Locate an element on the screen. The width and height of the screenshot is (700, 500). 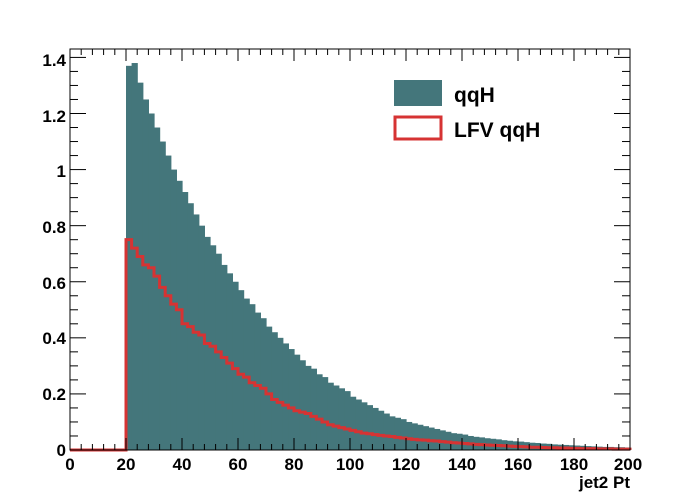
legend: qqH LFV qqH is located at coordinates (466, 111).